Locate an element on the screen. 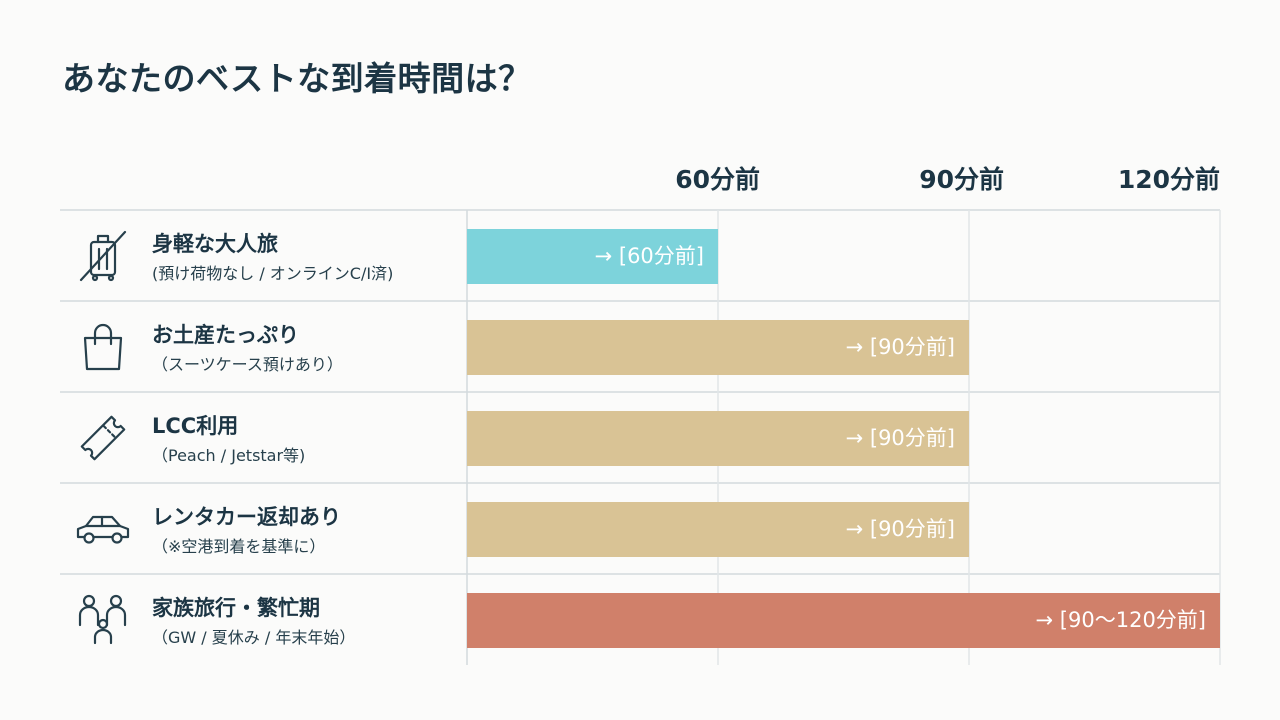 The height and width of the screenshot is (720, 1280). bar-label-3: → [90分前] is located at coordinates (900, 529).